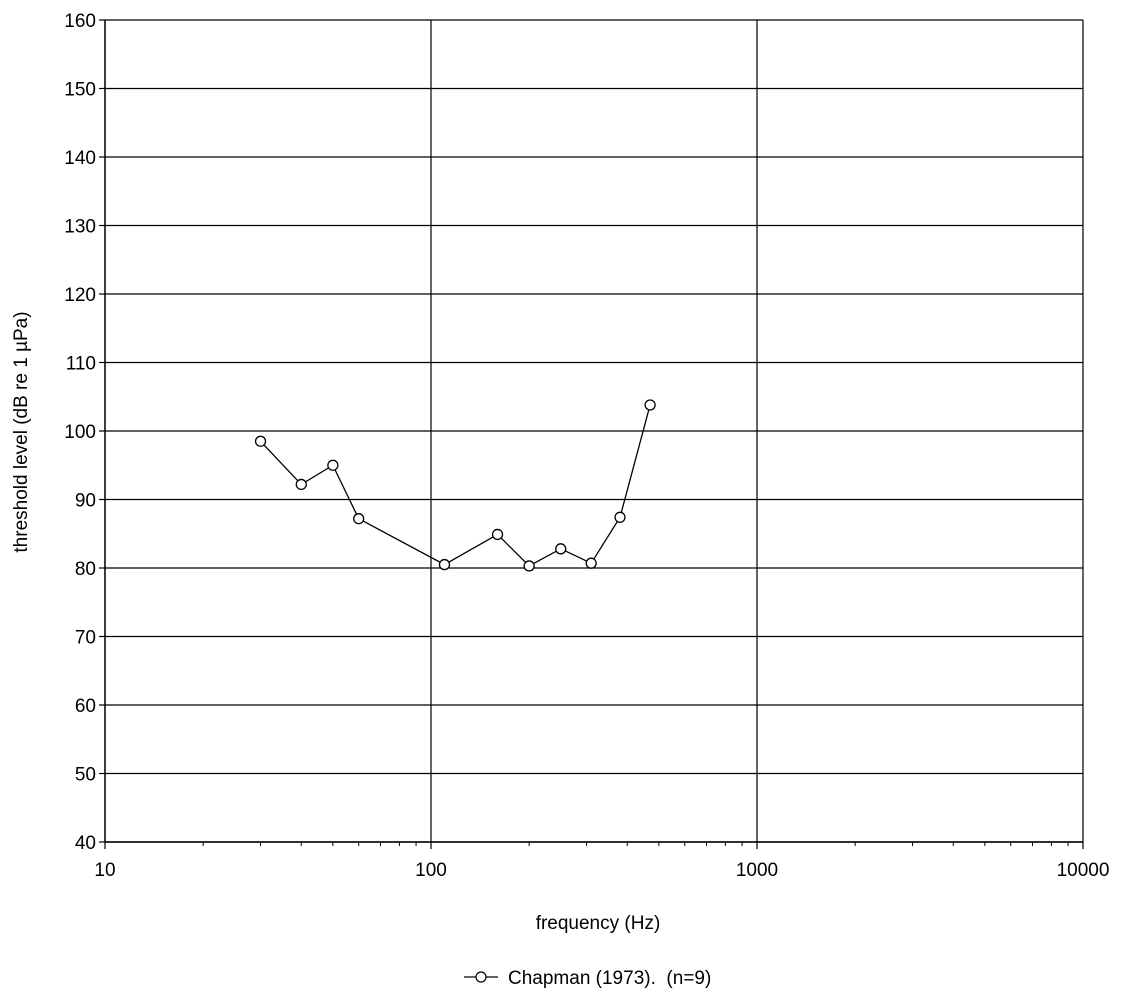 The height and width of the screenshot is (996, 1121). I want to click on x-tick-label: 10000, so click(1083, 870).